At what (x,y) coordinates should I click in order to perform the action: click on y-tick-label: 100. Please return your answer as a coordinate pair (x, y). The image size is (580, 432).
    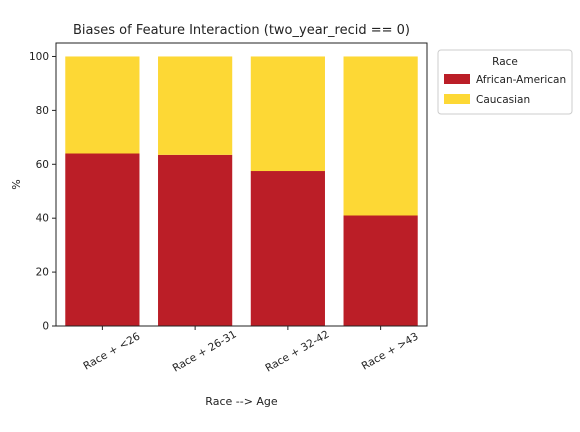
    Looking at the image, I should click on (39, 57).